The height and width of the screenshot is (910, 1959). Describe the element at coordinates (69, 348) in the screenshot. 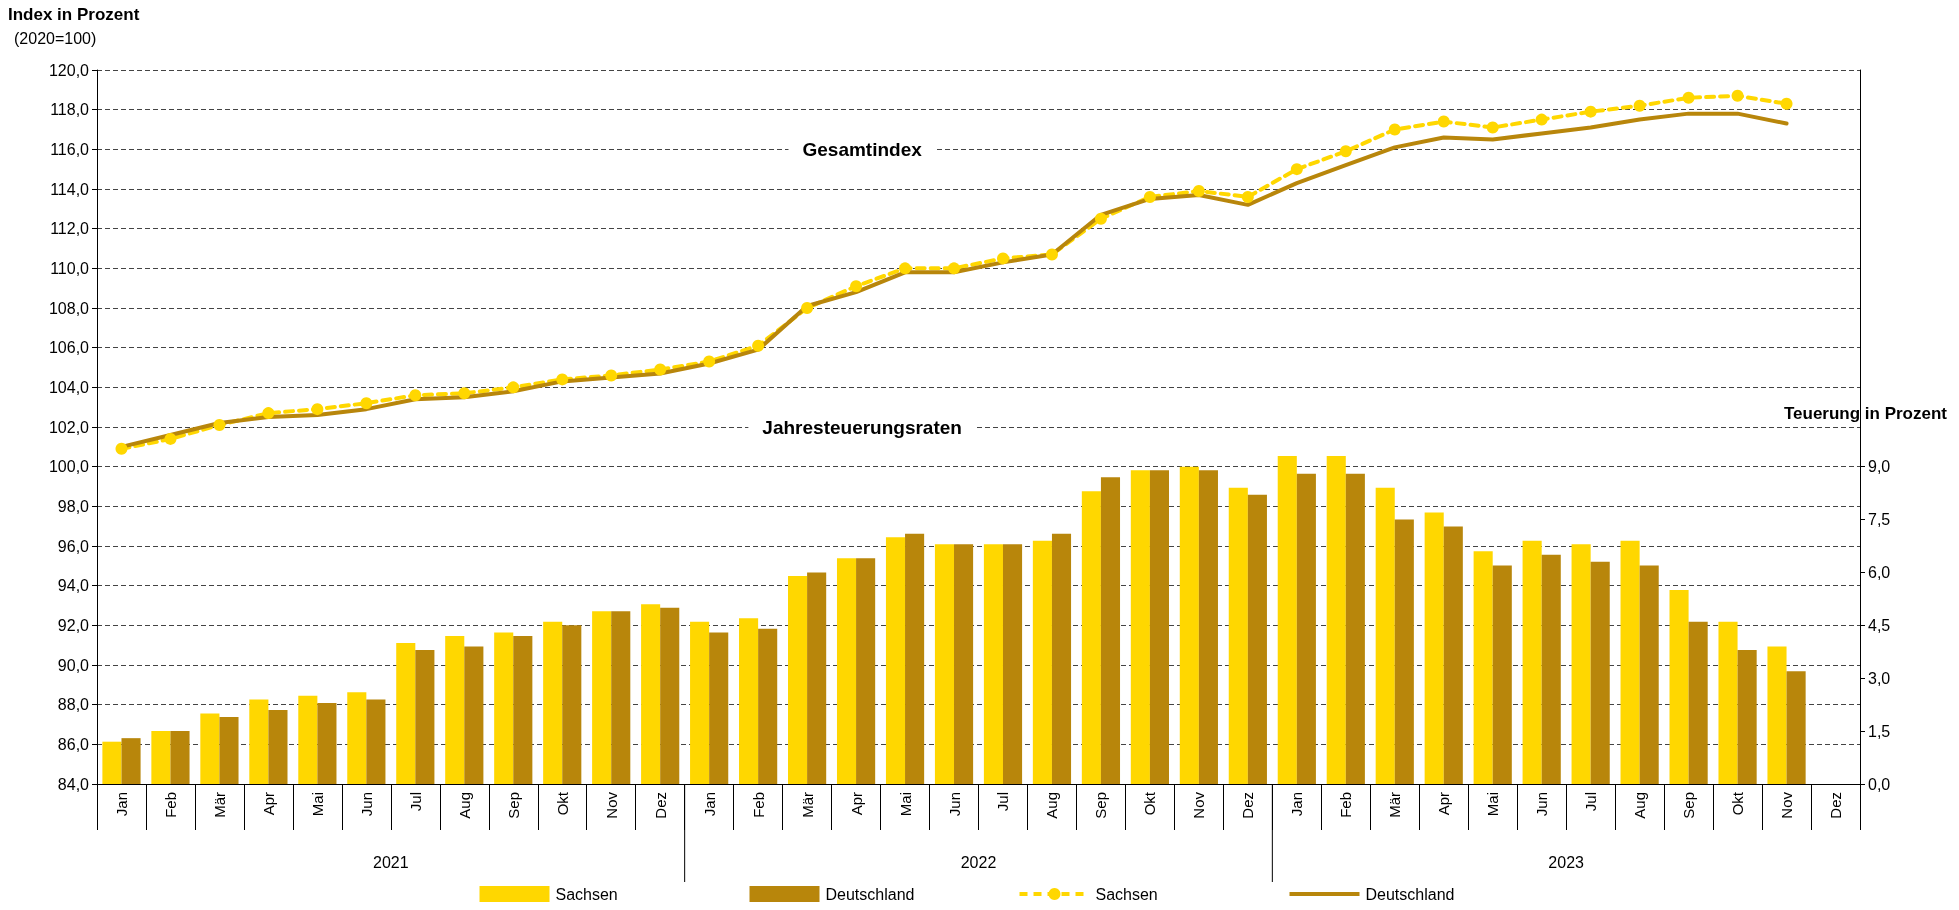

I see `y-tick-label: 106,0` at that location.